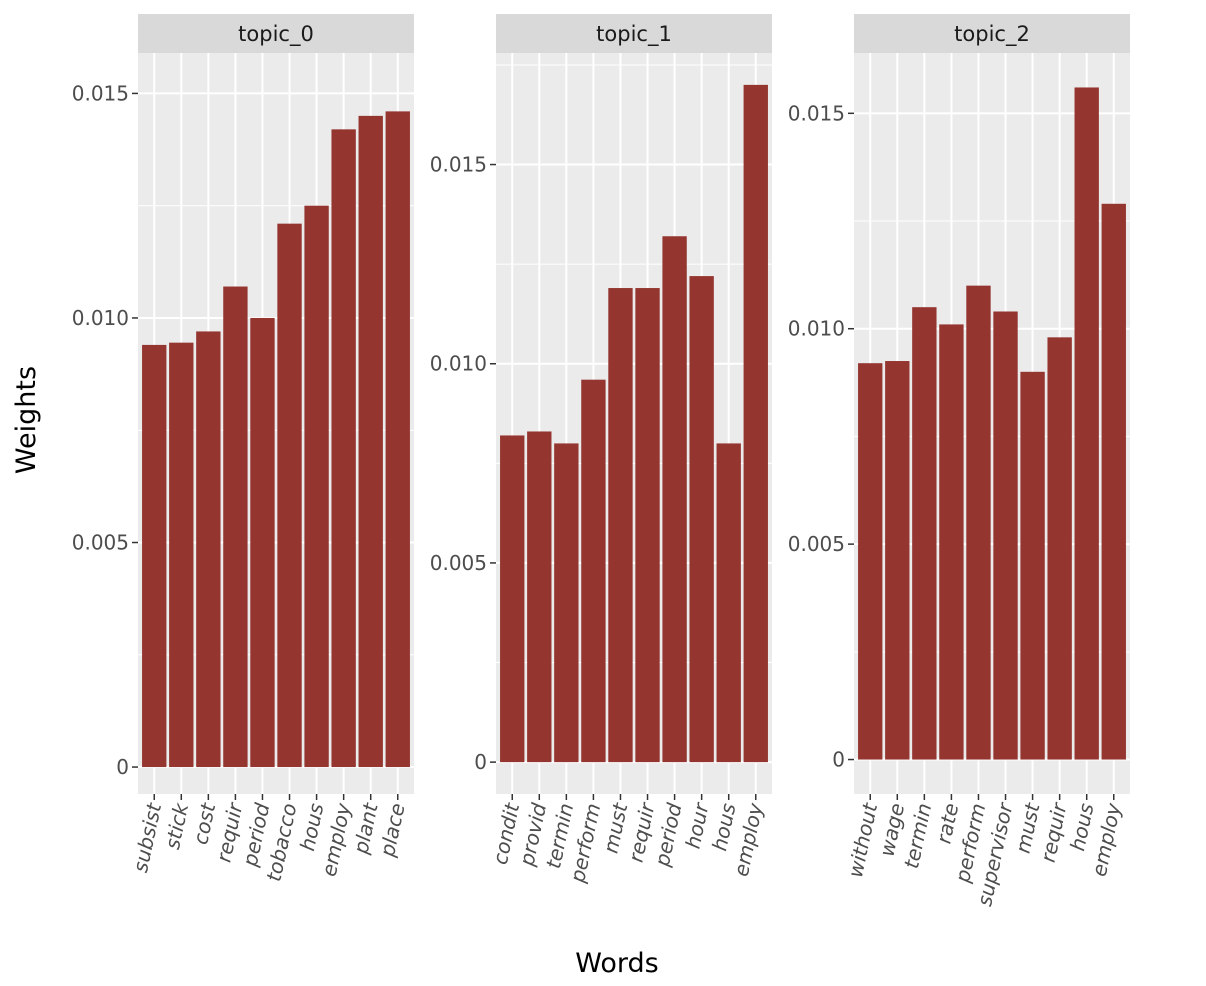 This screenshot has height=986, width=1206. Describe the element at coordinates (370, 441) in the screenshot. I see `bar-plant` at that location.